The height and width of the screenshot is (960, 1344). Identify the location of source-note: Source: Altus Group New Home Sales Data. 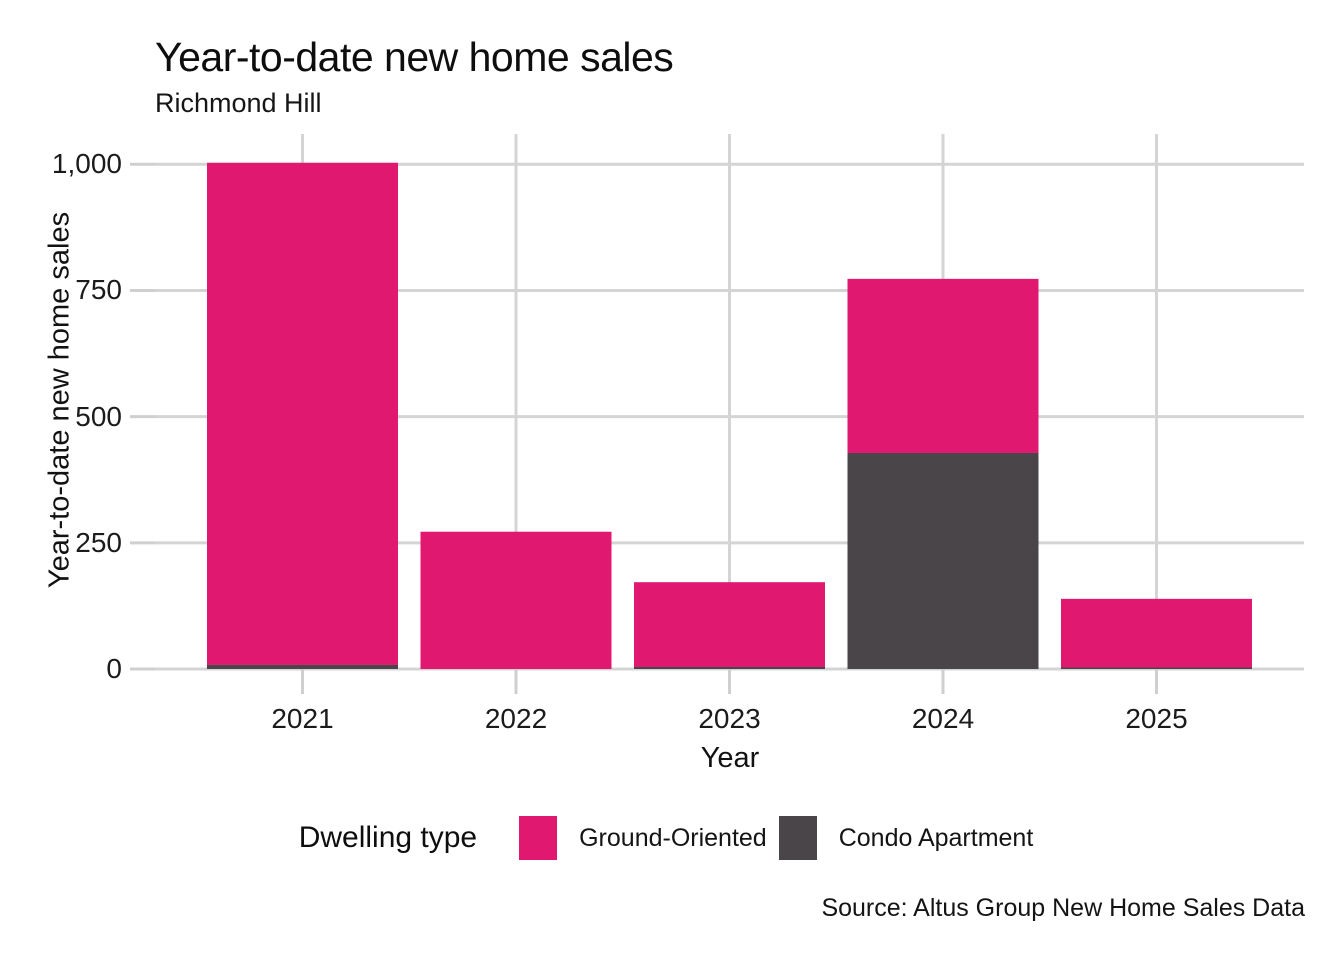
(1063, 908).